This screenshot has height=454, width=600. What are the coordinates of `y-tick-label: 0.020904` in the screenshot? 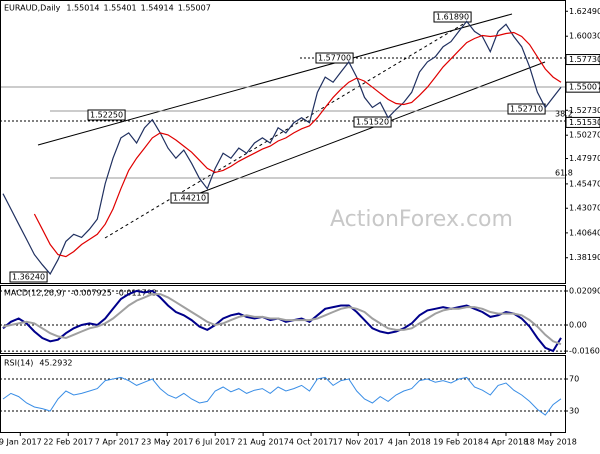 It's located at (584, 291).